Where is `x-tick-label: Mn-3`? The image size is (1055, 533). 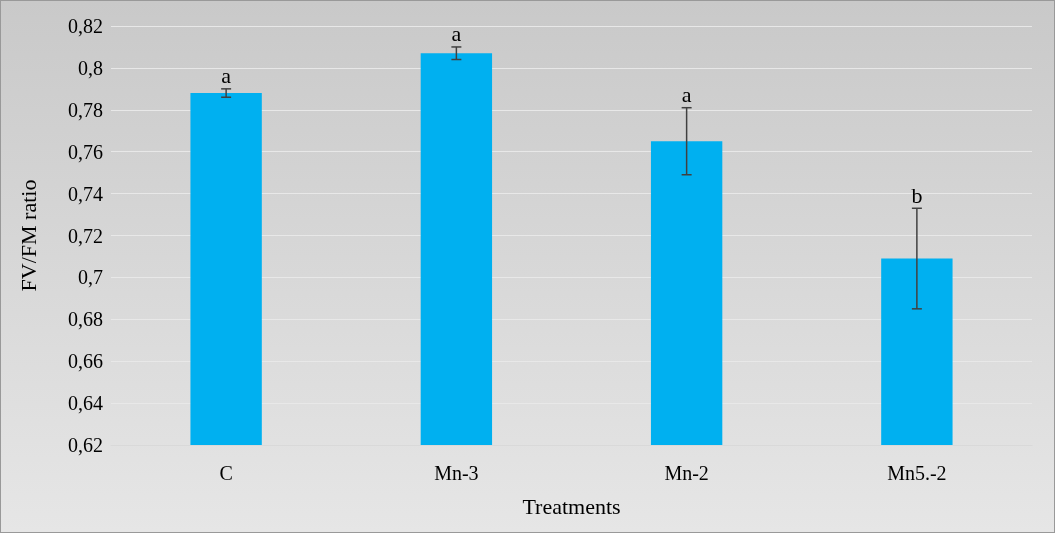 x-tick-label: Mn-3 is located at coordinates (456, 473).